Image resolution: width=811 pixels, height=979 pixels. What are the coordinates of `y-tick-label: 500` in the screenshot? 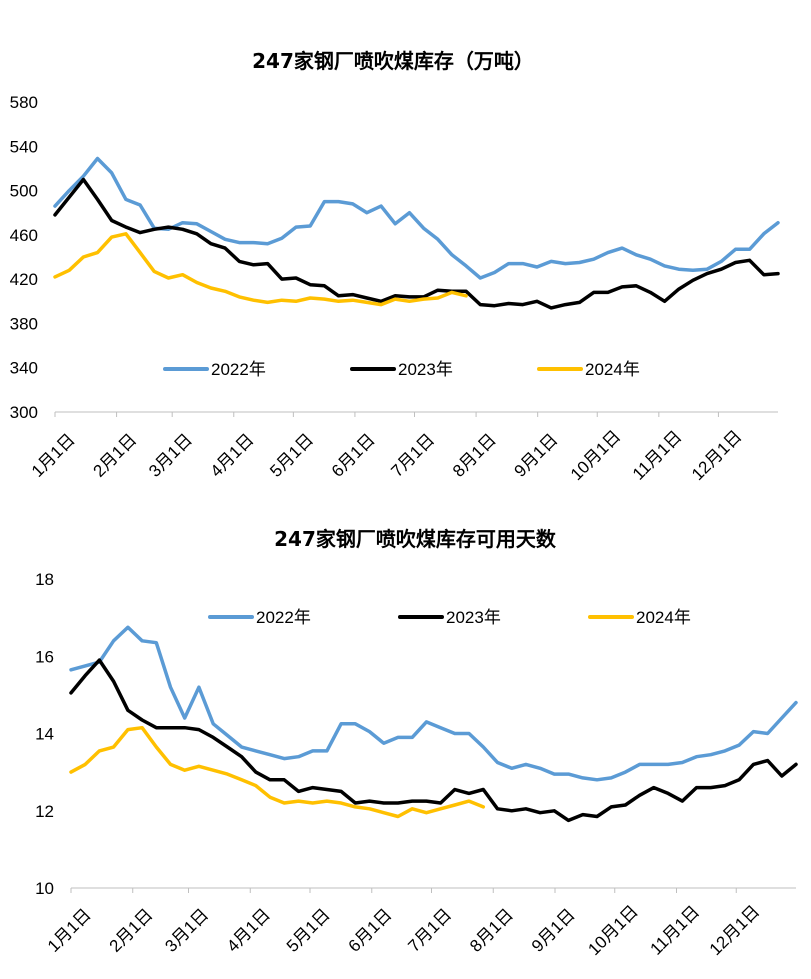 It's located at (24, 191).